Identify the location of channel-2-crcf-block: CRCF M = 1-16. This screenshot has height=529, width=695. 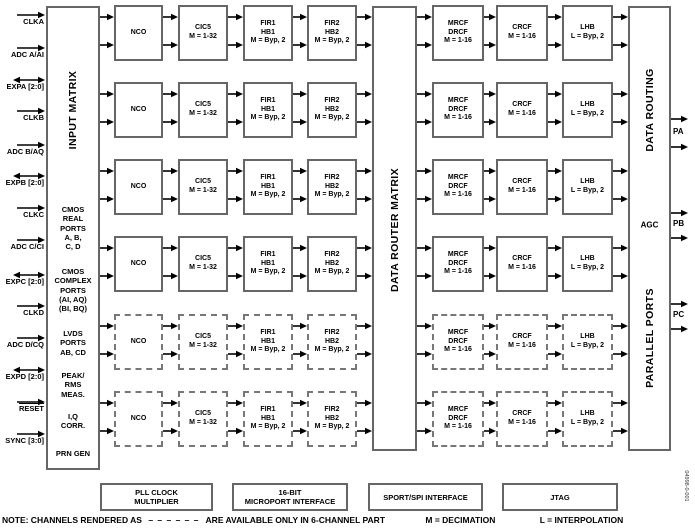
(522, 110).